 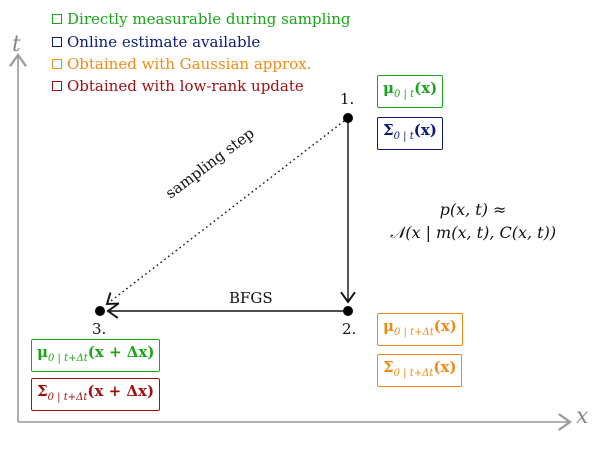 I want to click on legend-swatch-green, so click(x=57, y=19).